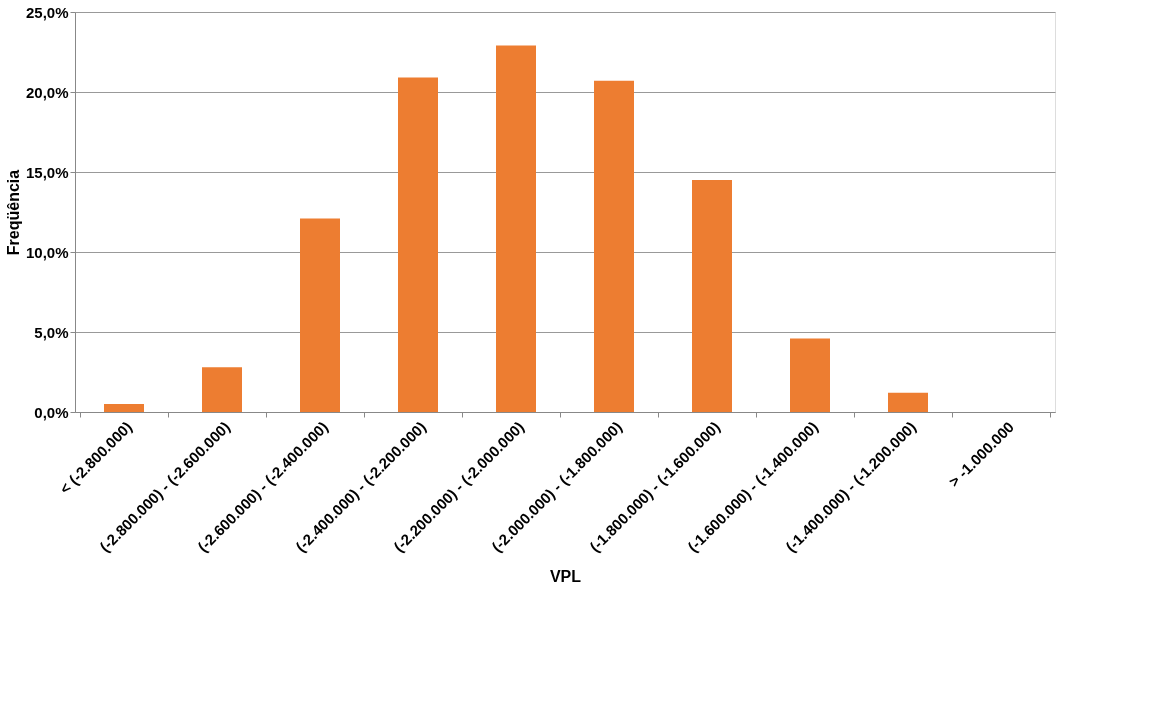 This screenshot has height=727, width=1159. Describe the element at coordinates (51, 332) in the screenshot. I see `y-tick-label: 5,0%` at that location.